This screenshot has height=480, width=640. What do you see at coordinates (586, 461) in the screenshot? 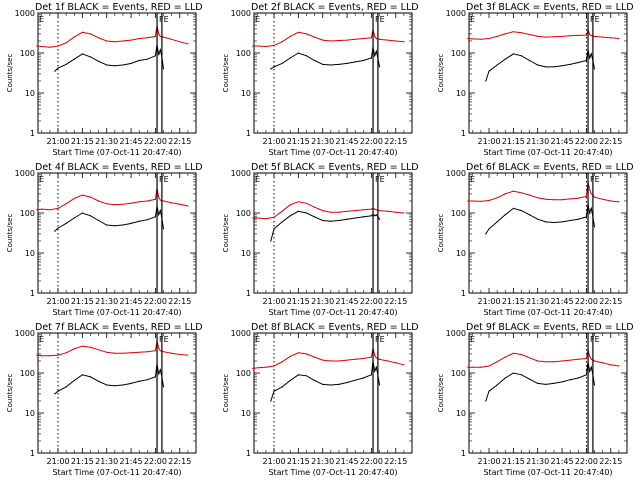
I see `x-tick-label: 22:00` at bounding box center [586, 461].